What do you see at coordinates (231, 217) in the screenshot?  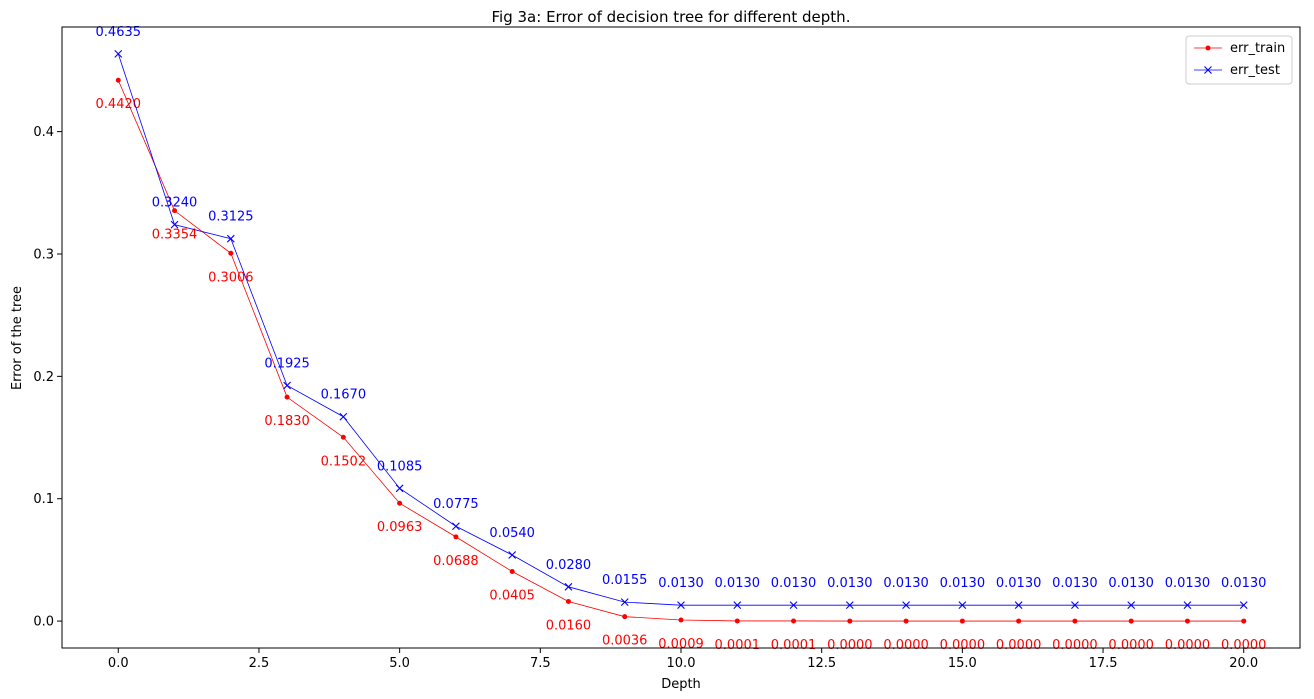 I see `data-label-err-test: 0.3125` at bounding box center [231, 217].